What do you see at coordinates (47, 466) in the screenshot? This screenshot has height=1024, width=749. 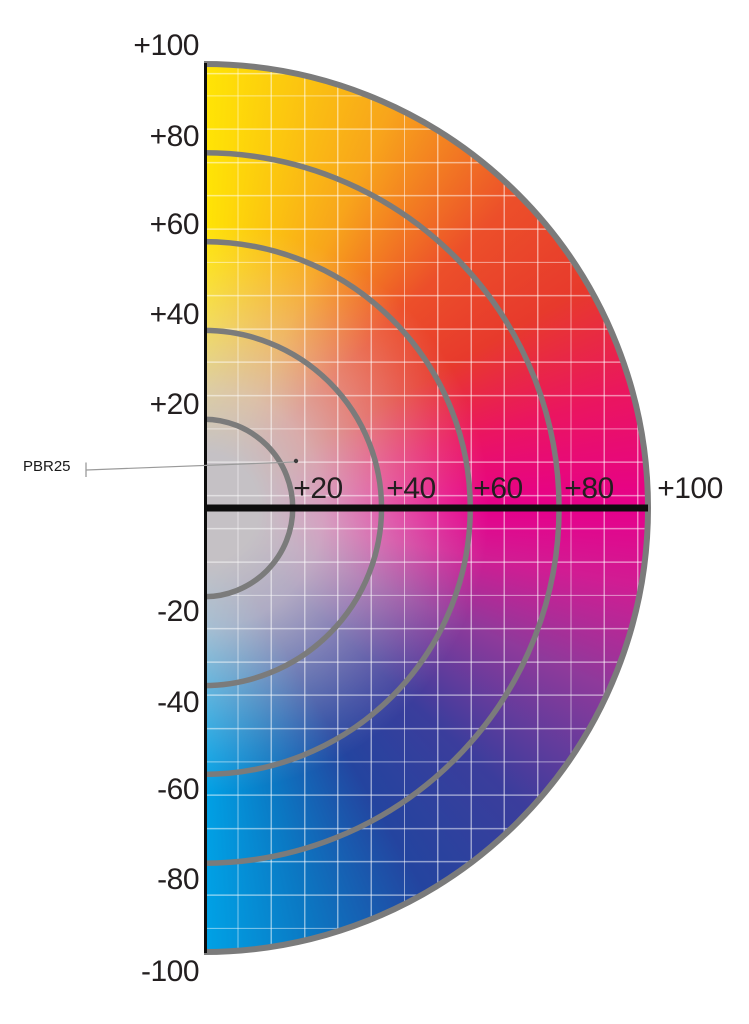 I see `annotation-pbr25-label: PBR25` at bounding box center [47, 466].